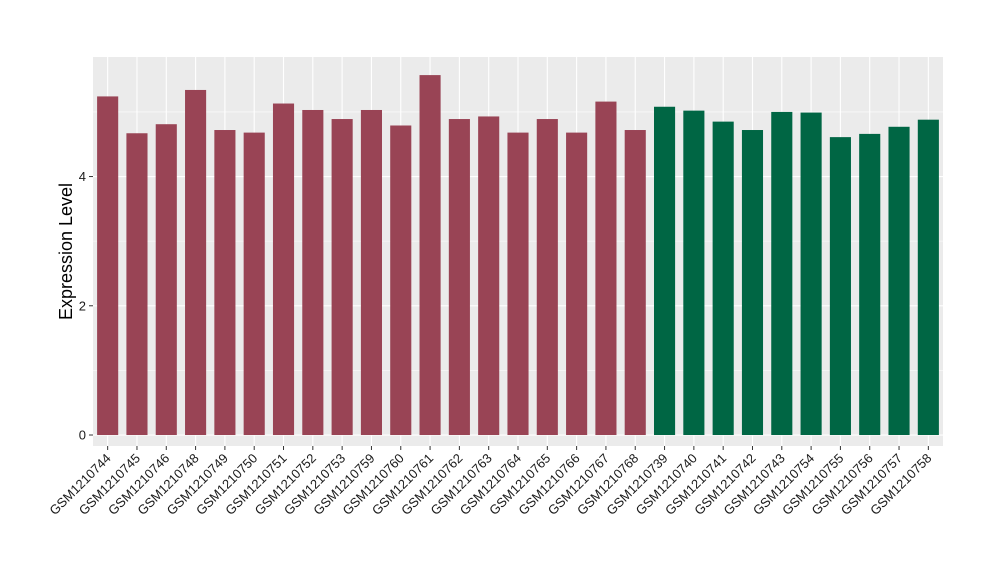 This screenshot has width=1000, height=580. What do you see at coordinates (82, 176) in the screenshot?
I see `y-tick-label: 4` at bounding box center [82, 176].